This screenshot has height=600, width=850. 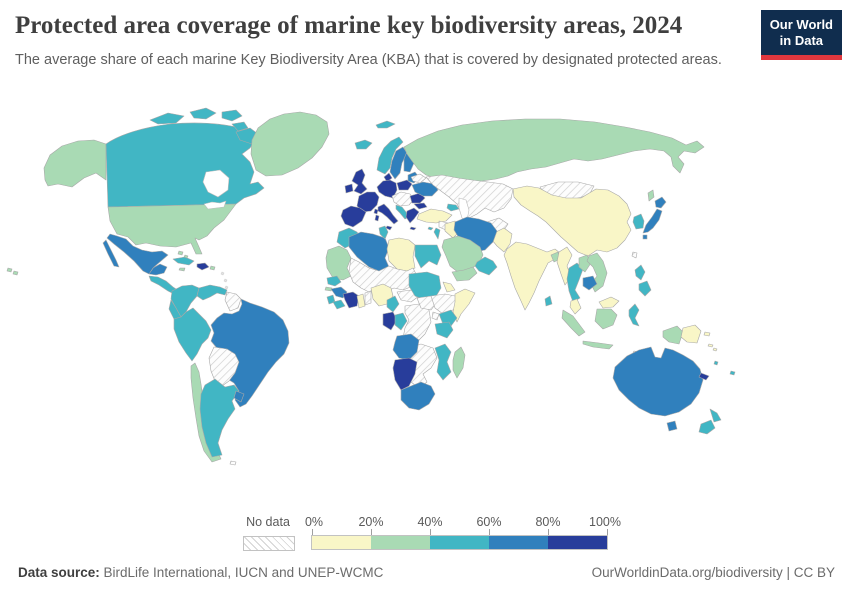 What do you see at coordinates (712, 347) in the screenshot?
I see `country-solomon-islands` at bounding box center [712, 347].